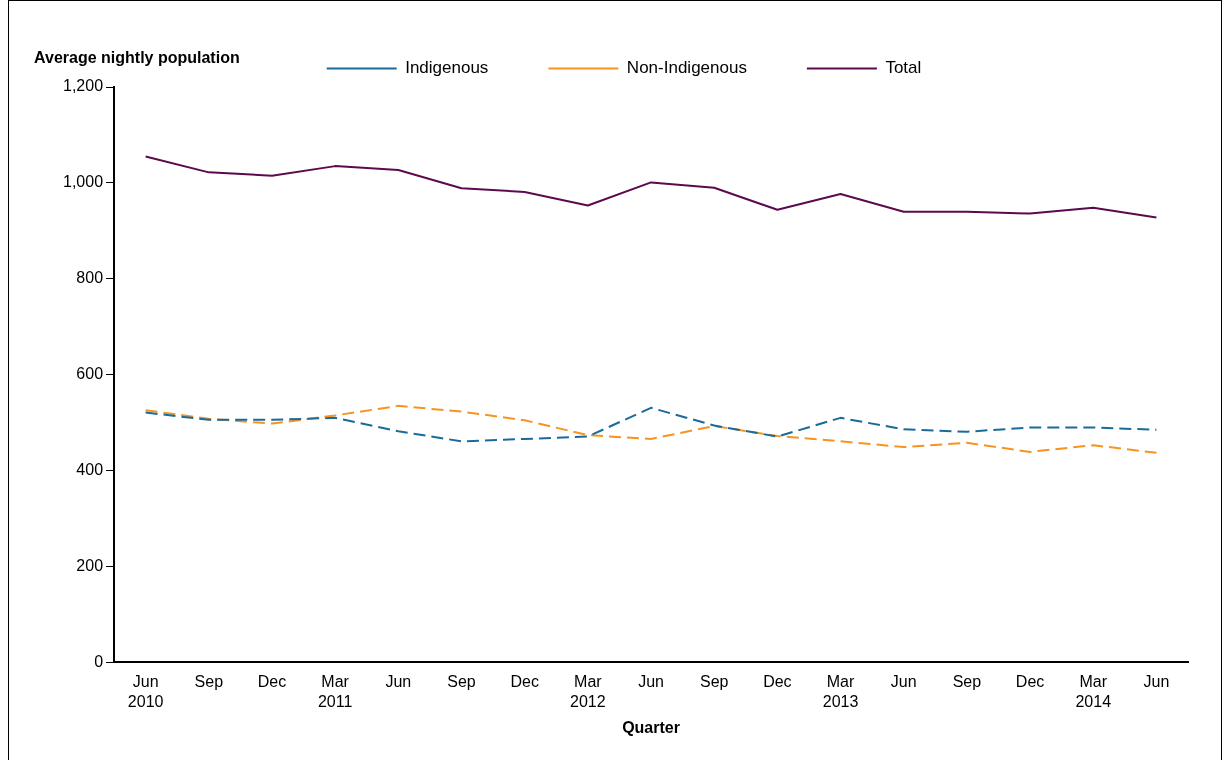 The width and height of the screenshot is (1228, 762). Describe the element at coordinates (1093, 691) in the screenshot. I see `x-tick-label: Mar 2014` at that location.